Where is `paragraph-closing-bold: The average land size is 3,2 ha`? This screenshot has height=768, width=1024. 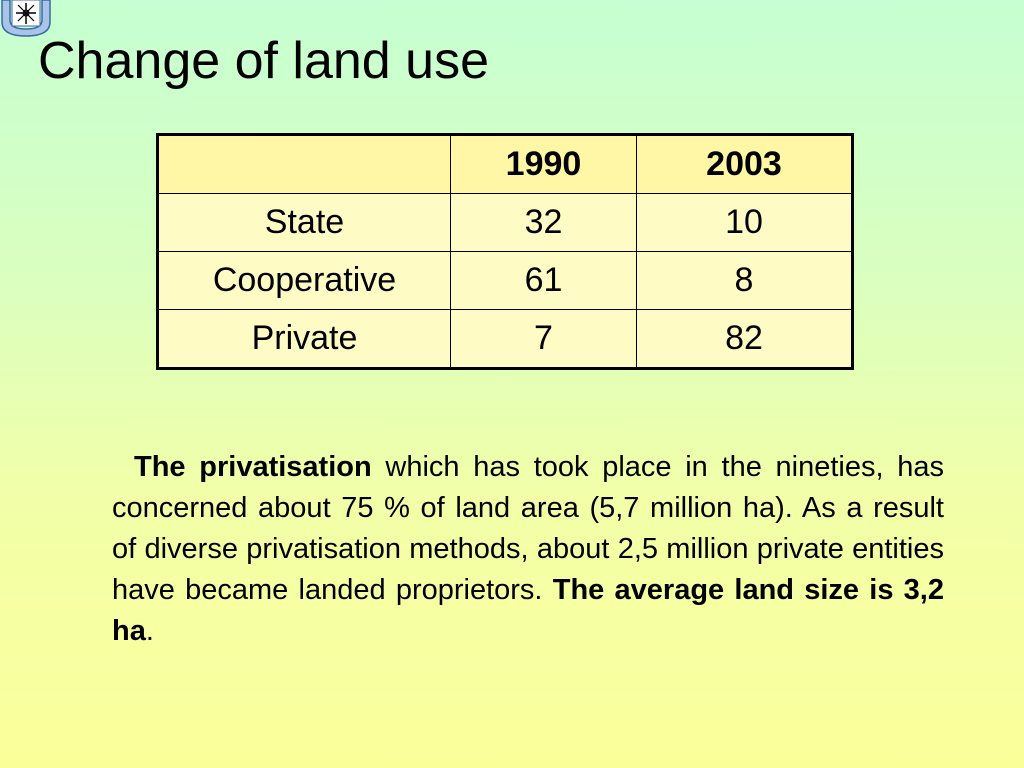 paragraph-closing-bold: The average land size is 3,2 ha is located at coordinates (528, 610).